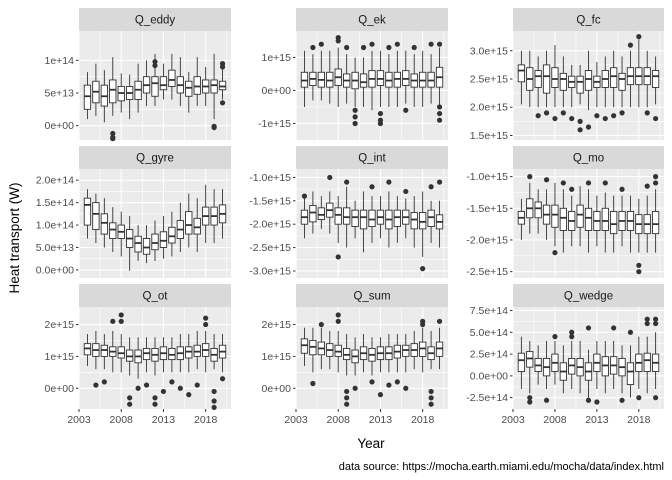  I want to click on y-tick-label: 1e+14, so click(60, 61).